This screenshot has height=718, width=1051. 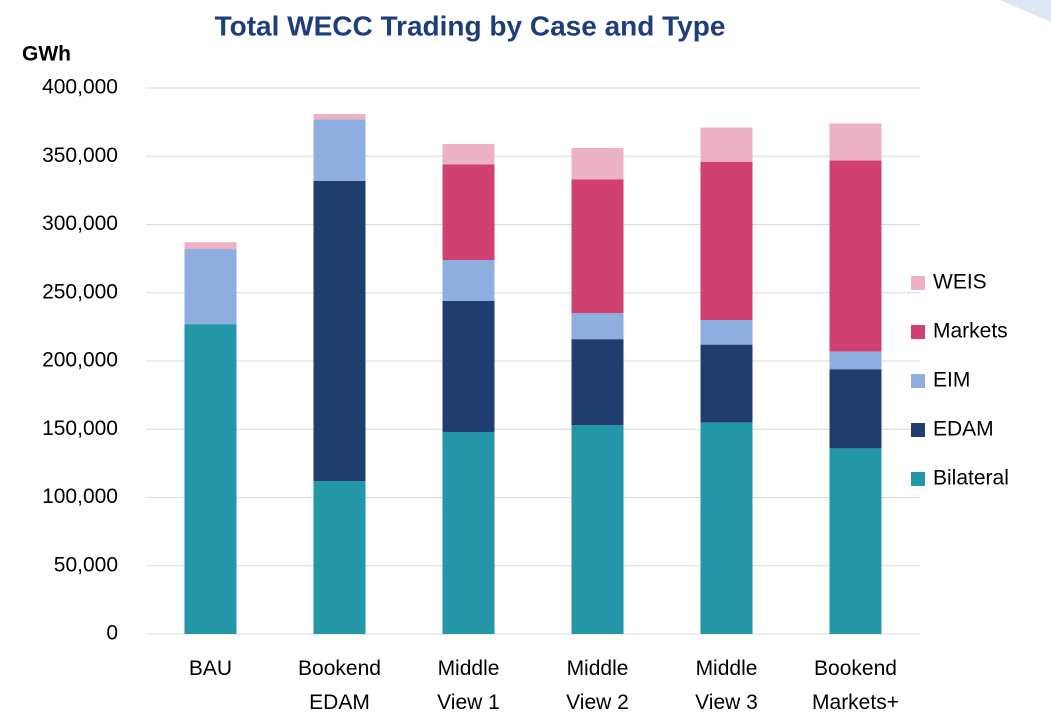 I want to click on y-tick-label: 300,000, so click(x=80, y=223).